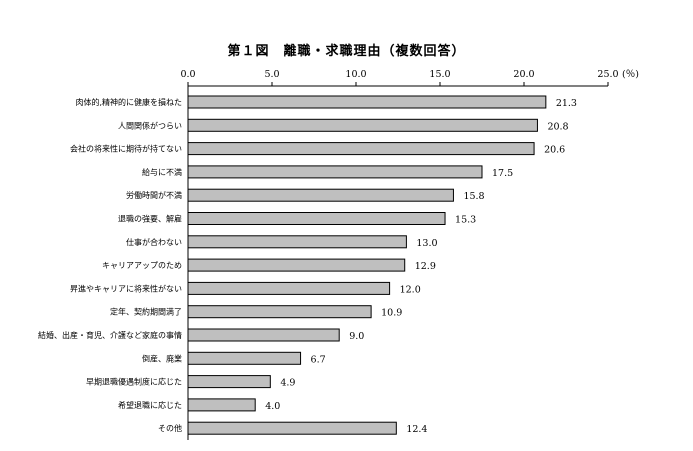  What do you see at coordinates (272, 406) in the screenshot?
I see `value-label: 4.0` at bounding box center [272, 406].